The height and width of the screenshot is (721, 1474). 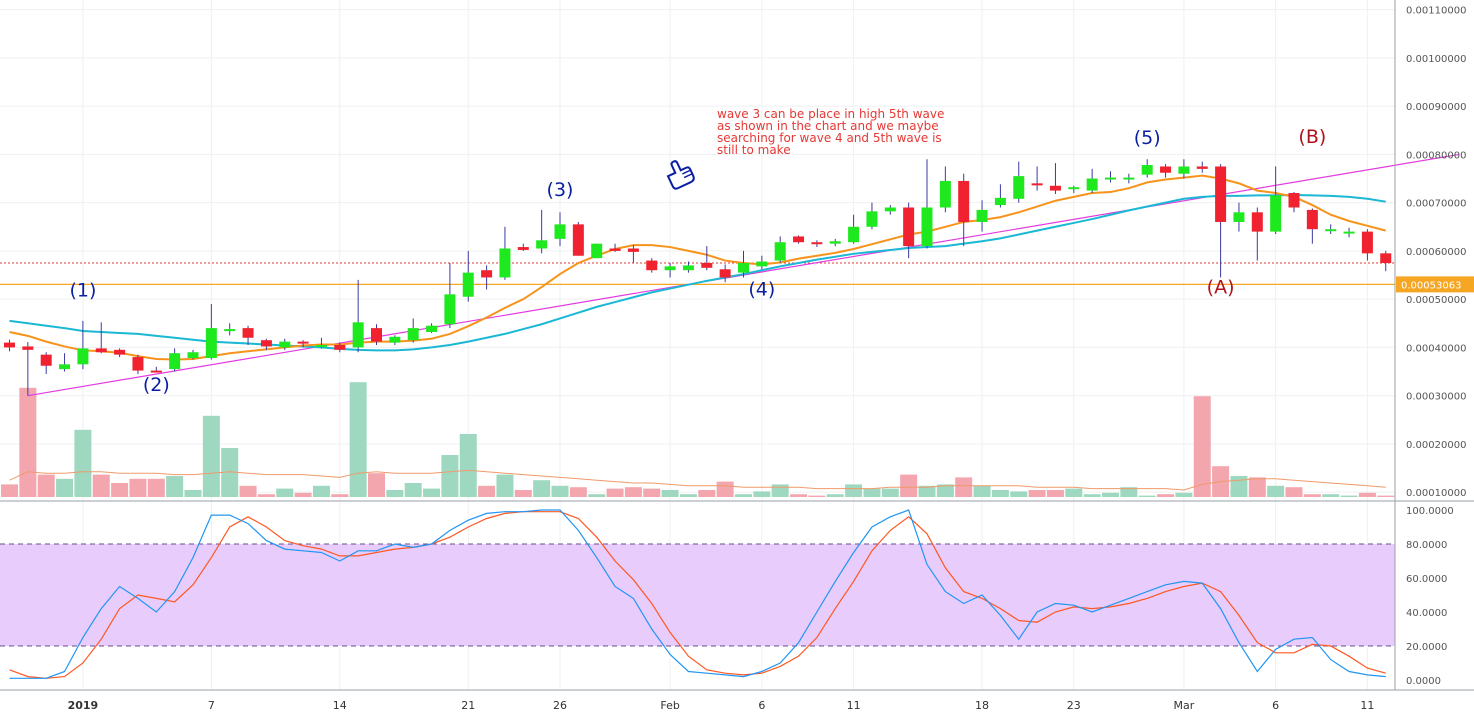 I want to click on wave-label: (5), so click(x=1147, y=138).